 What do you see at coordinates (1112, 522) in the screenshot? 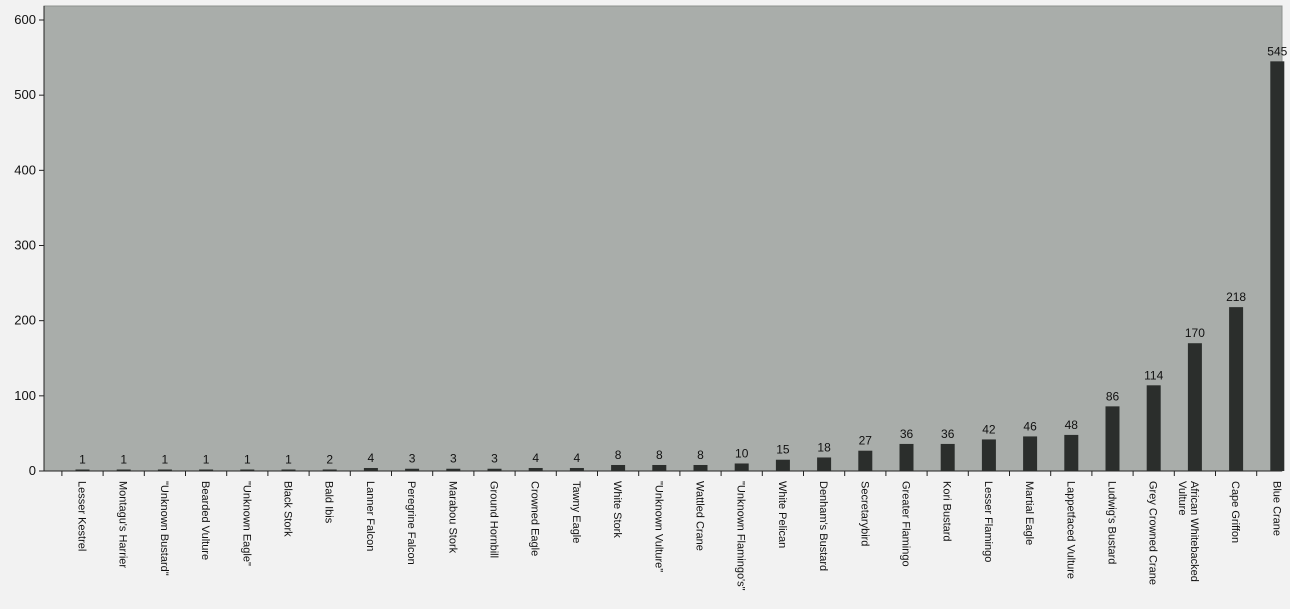
I see `x-category-label: Ludwig's Bustard` at bounding box center [1112, 522].